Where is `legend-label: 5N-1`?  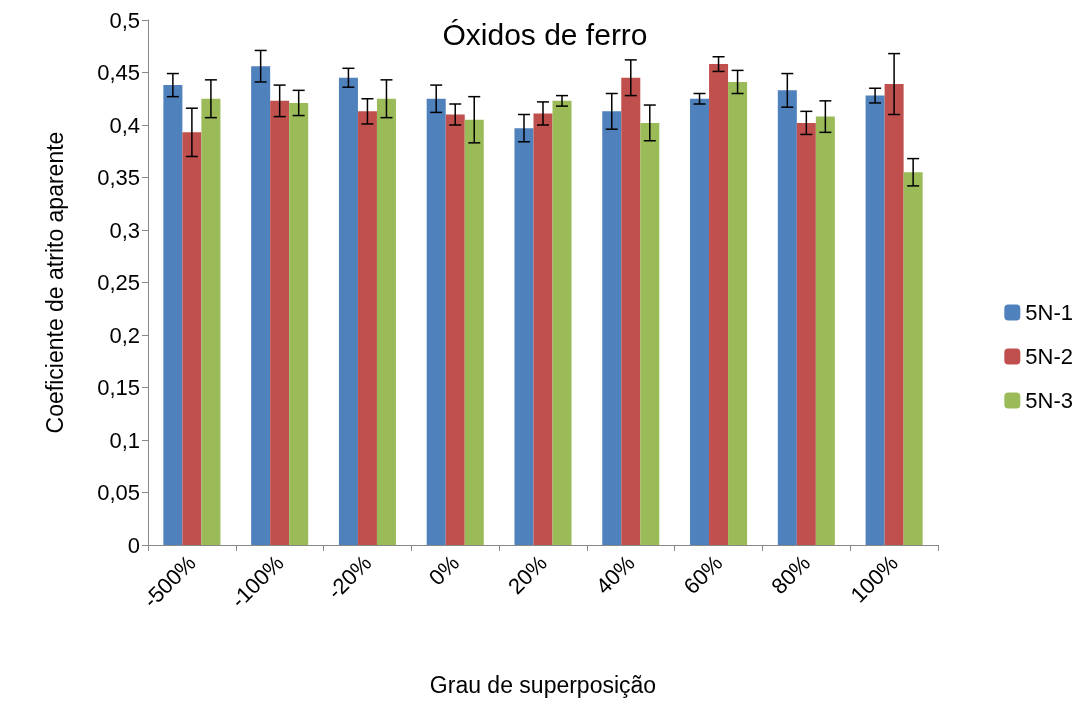 legend-label: 5N-1 is located at coordinates (1049, 312).